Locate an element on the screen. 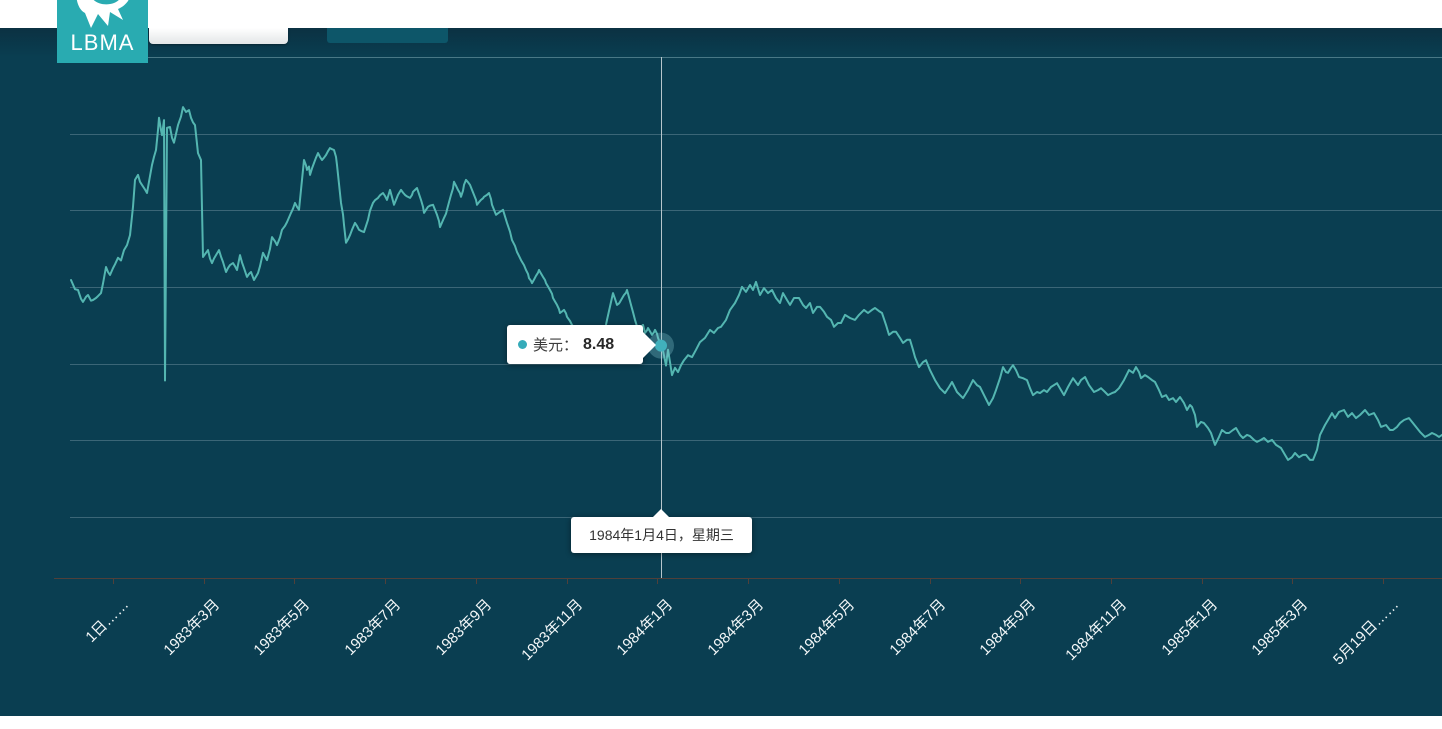 This screenshot has width=1442, height=729. date-tooltip-text: 1984年1月4日，星期三 is located at coordinates (661, 535).